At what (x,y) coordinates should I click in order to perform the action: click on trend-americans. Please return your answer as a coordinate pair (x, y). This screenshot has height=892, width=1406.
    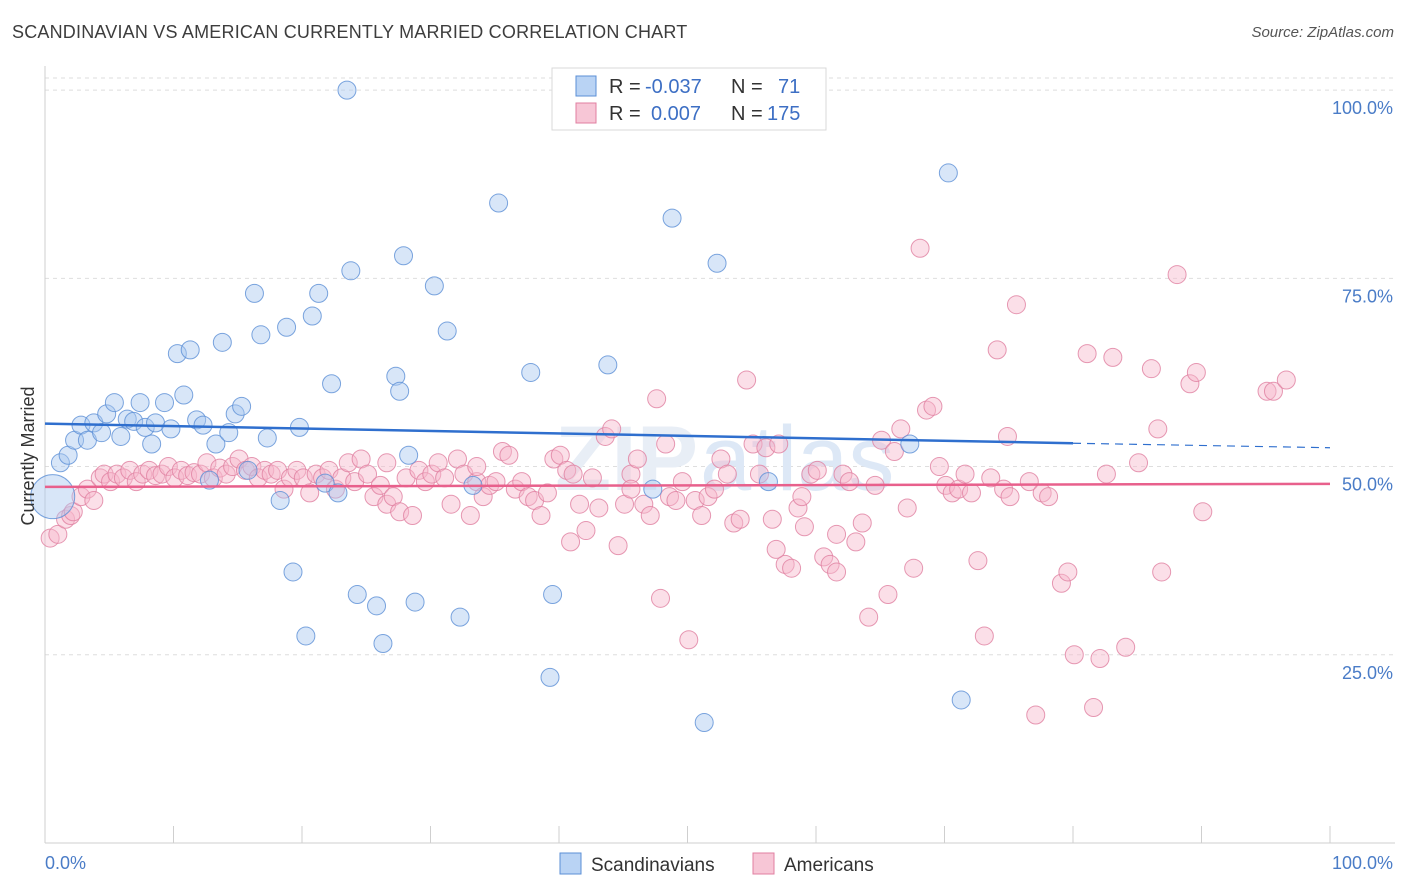
    Looking at the image, I should click on (687, 485).